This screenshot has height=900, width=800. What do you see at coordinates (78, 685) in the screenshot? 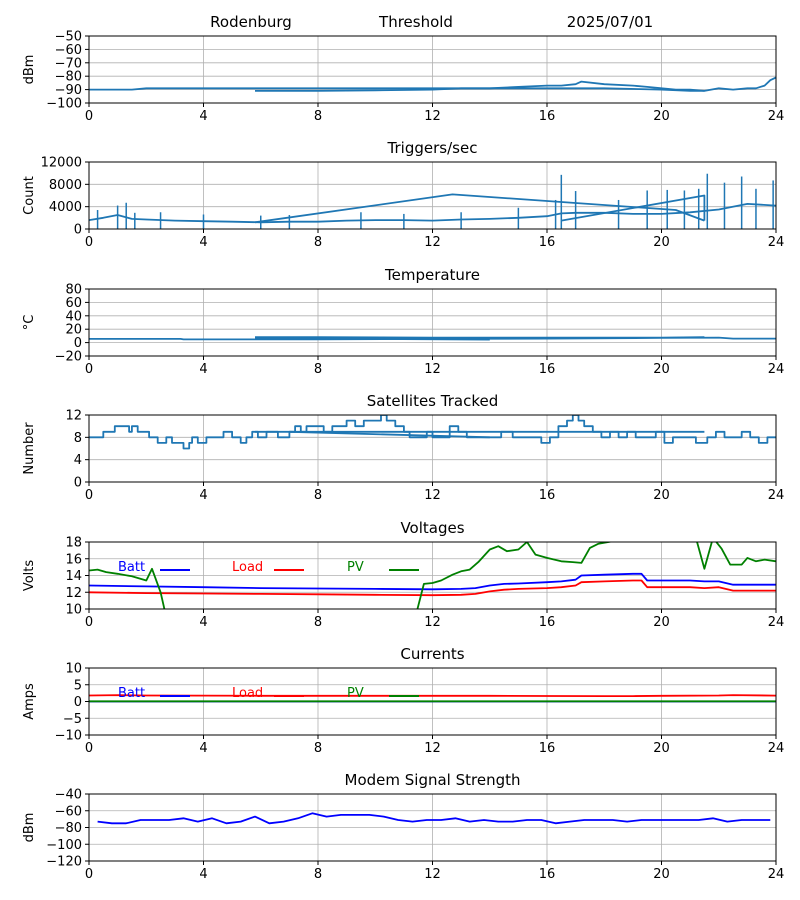
I see `y-tick-label: 5` at bounding box center [78, 685].